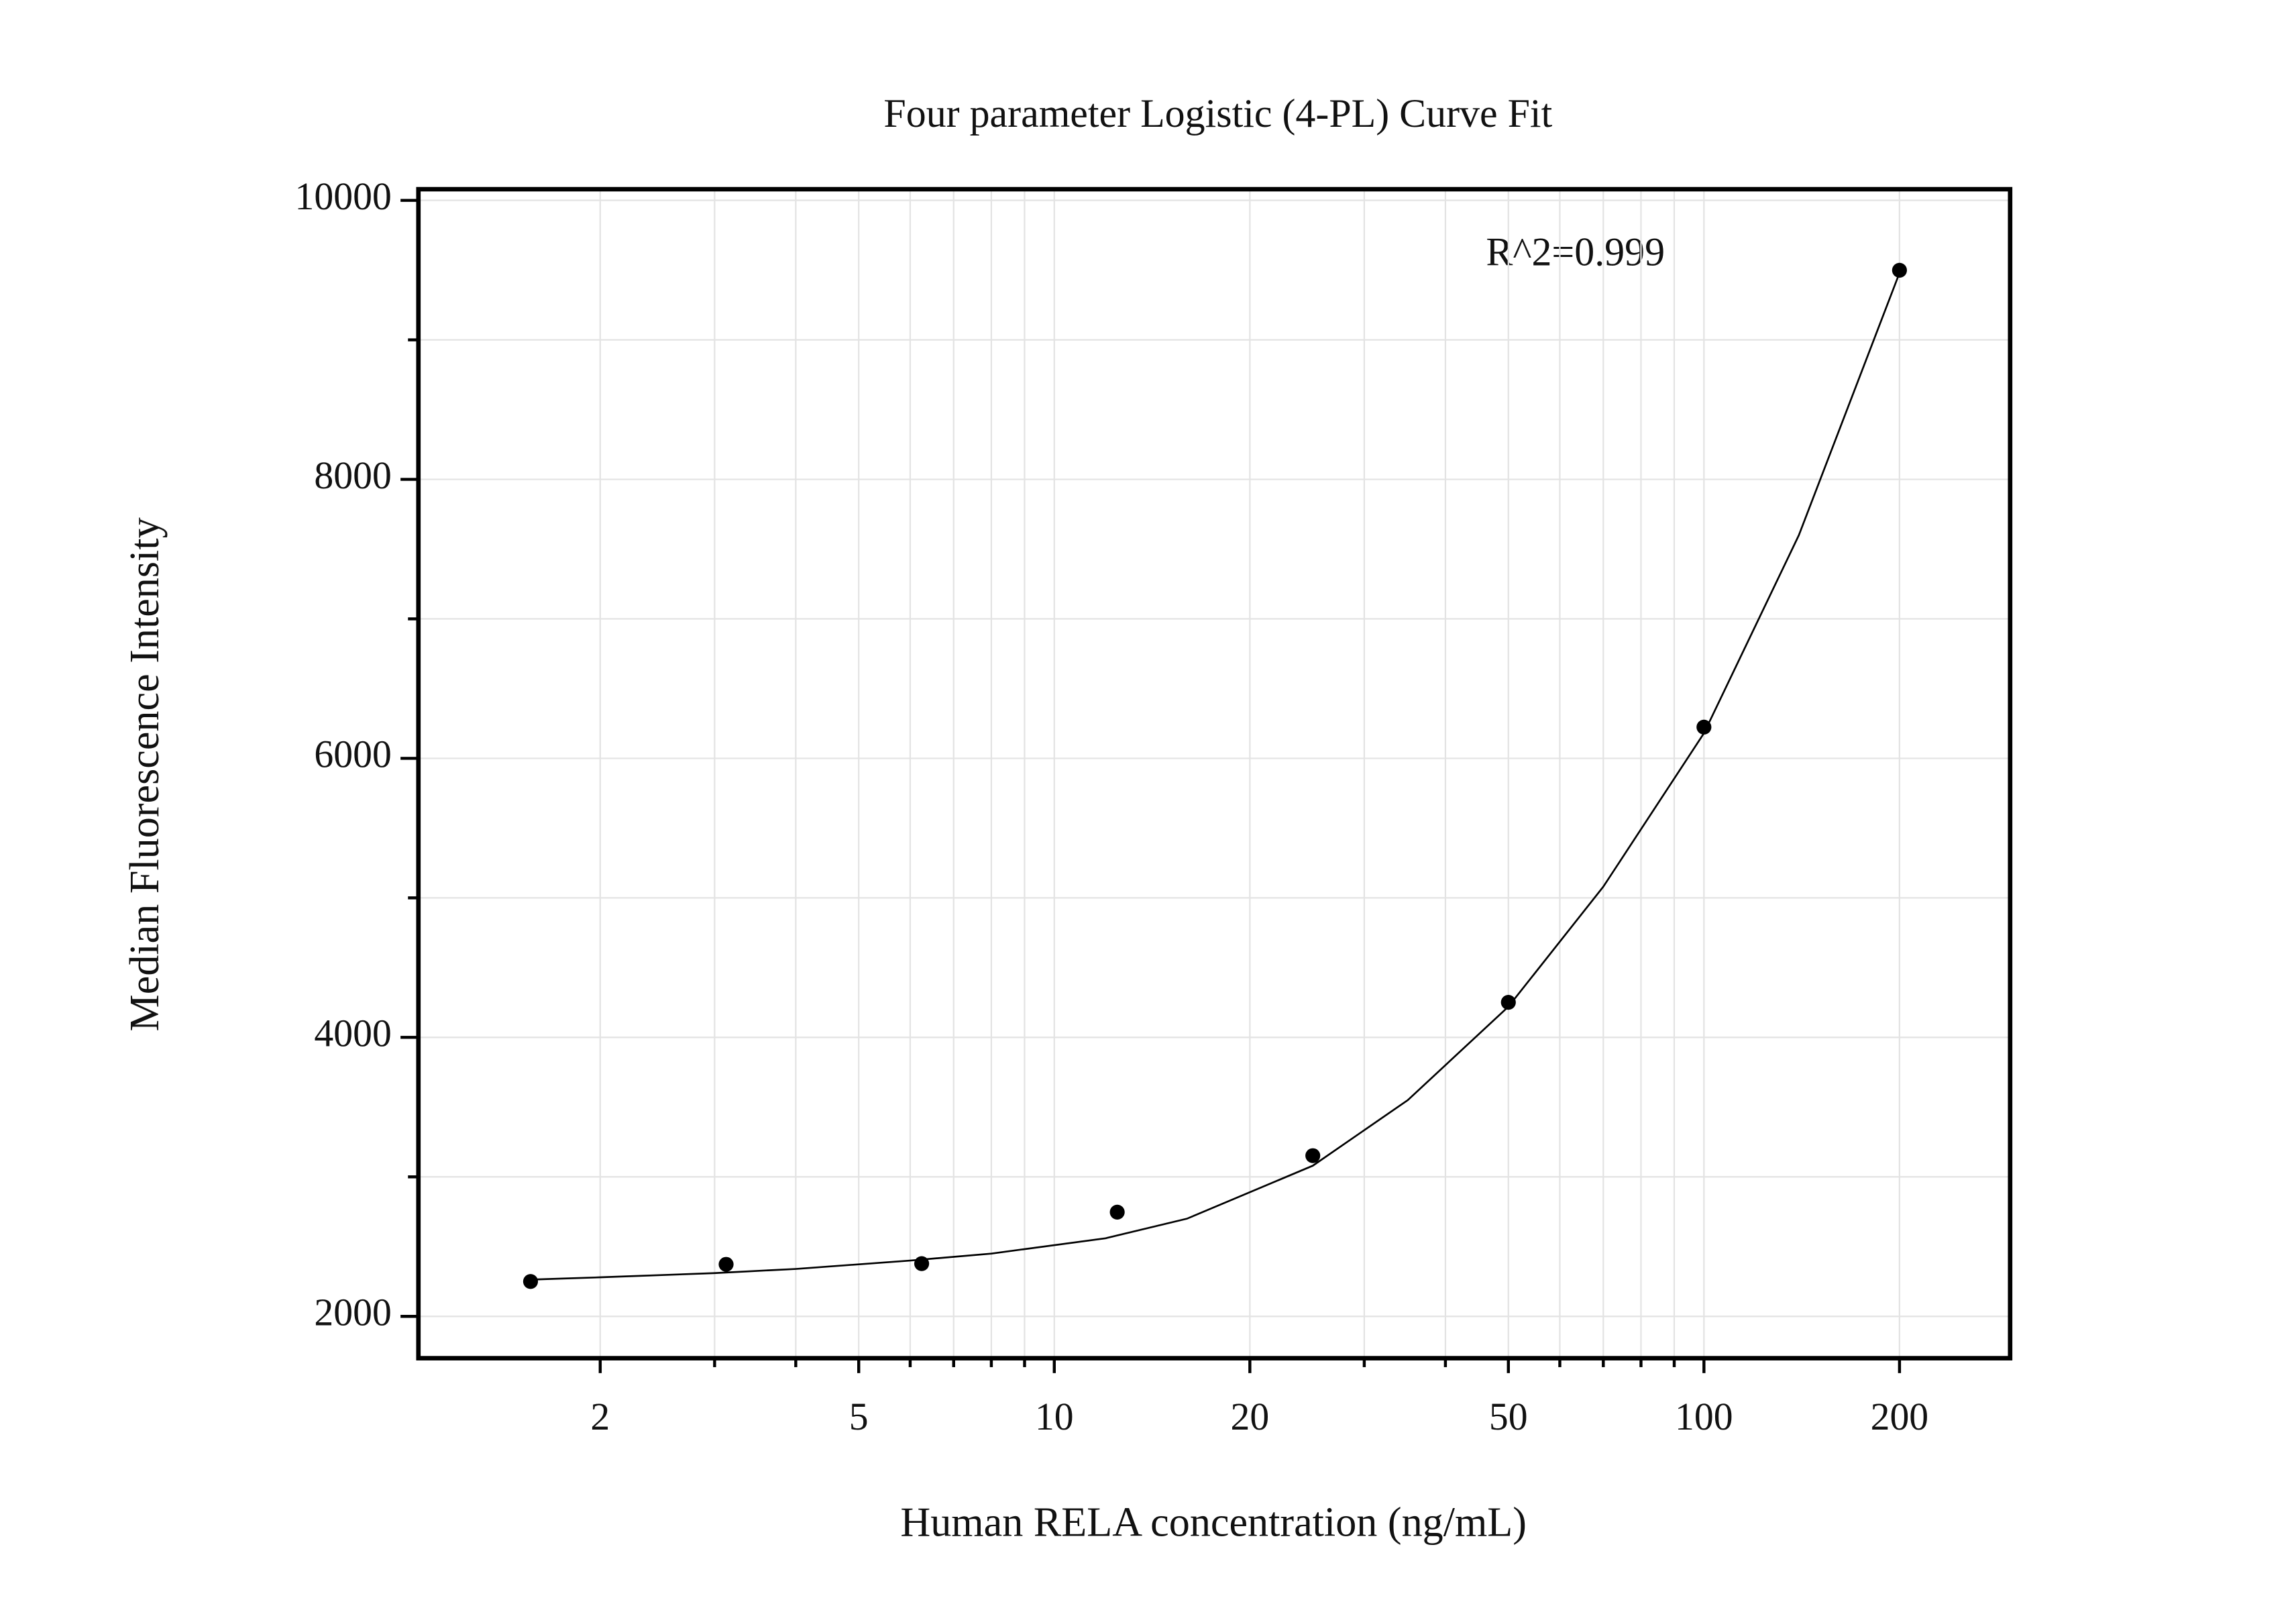 This screenshot has width=2296, height=1604. I want to click on chart-title: Four parameter Logistic (4-PL) Curve Fit, so click(1217, 113).